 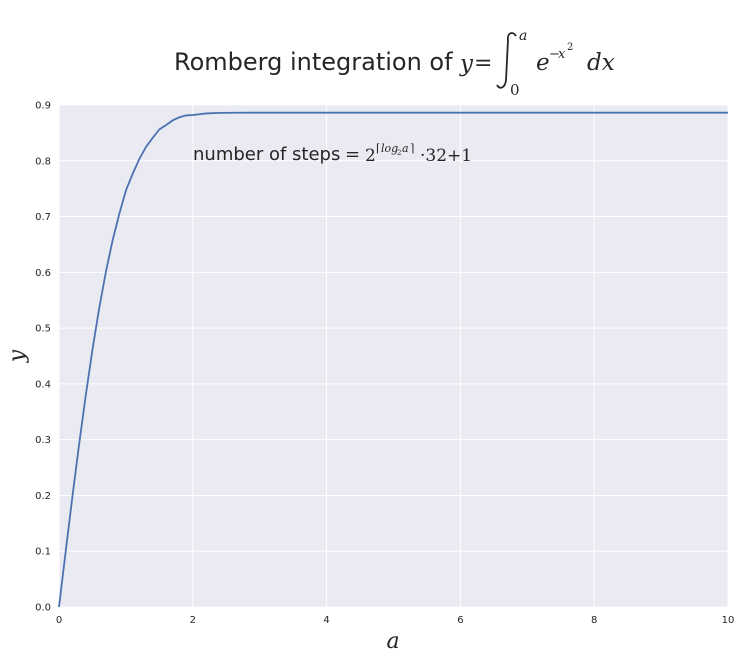 I want to click on y-tick-label: 0.8, so click(x=43, y=161).